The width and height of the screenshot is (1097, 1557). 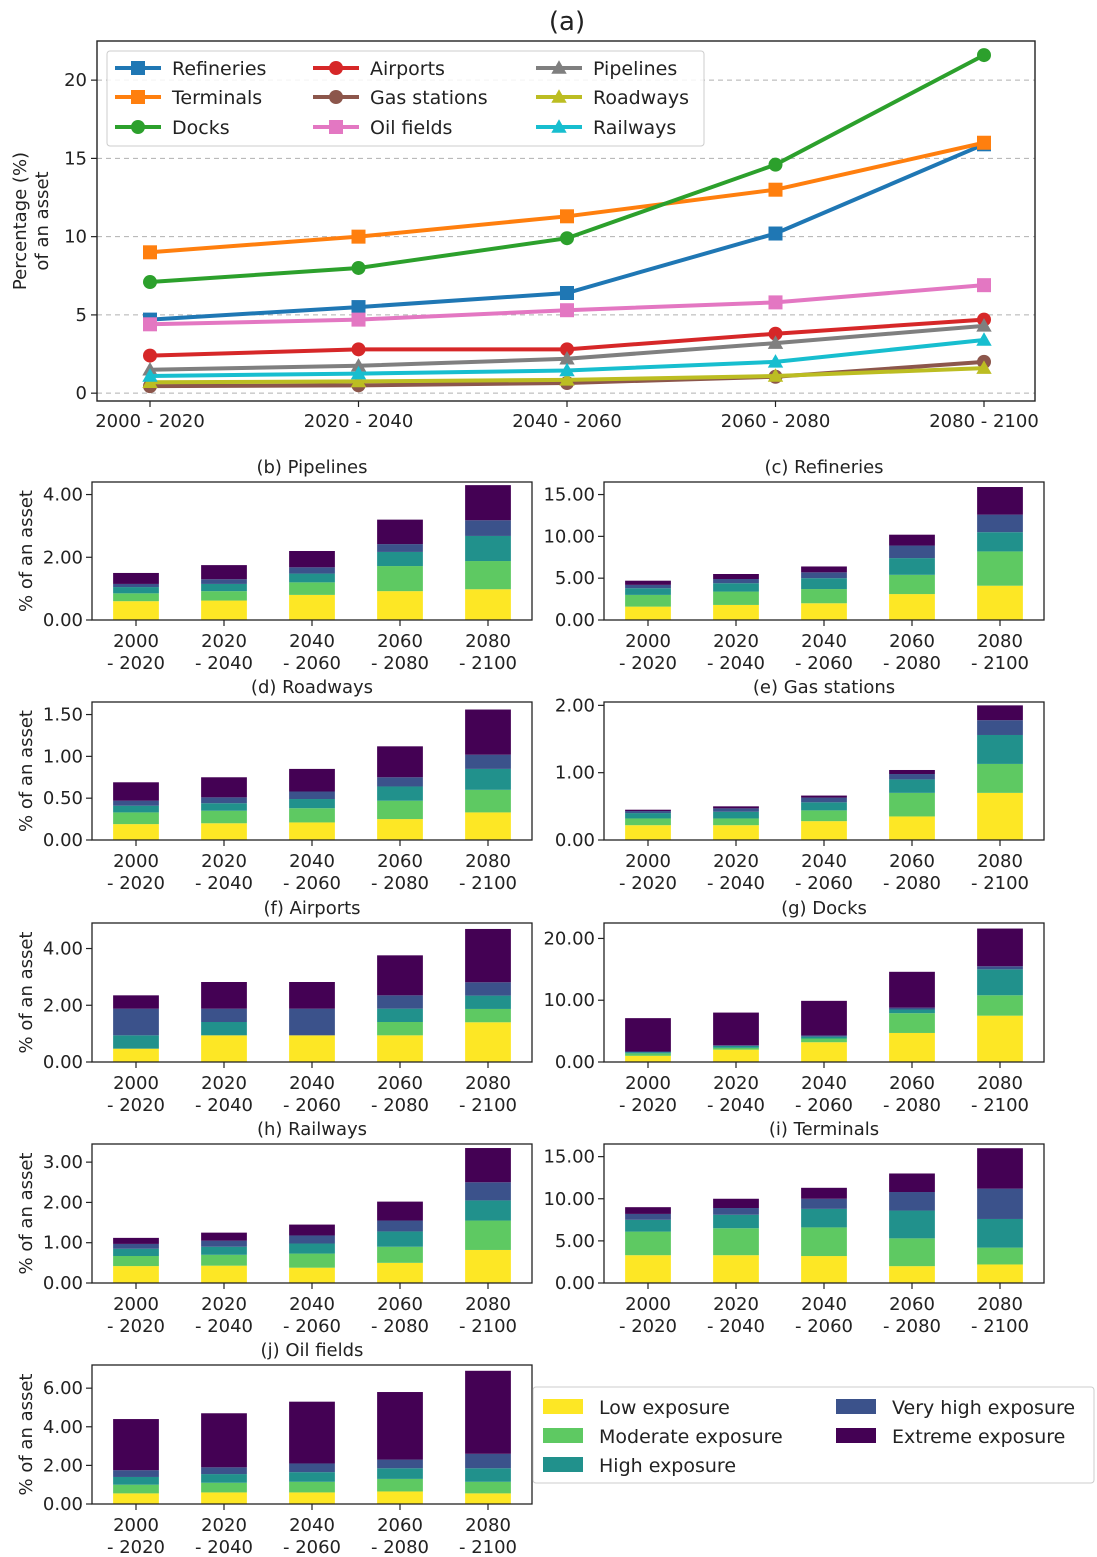 I want to click on legend-label: Low exposure, so click(x=664, y=1408).